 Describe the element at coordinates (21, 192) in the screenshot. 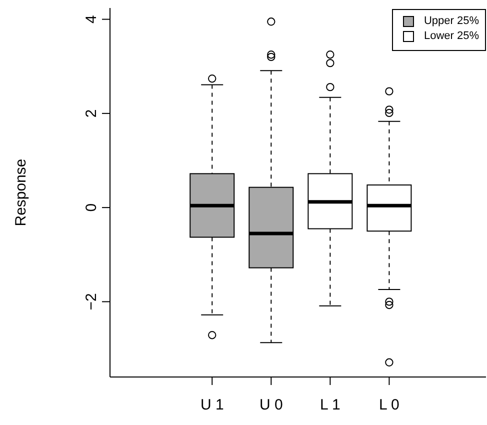

I see `y-axis-title: Response` at that location.